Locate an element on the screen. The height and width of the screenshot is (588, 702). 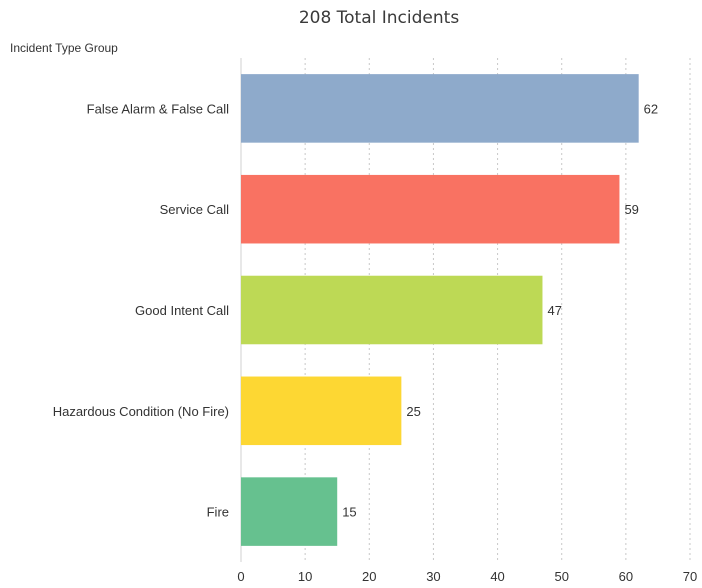
category-label: Hazardous Condition (No Fire) is located at coordinates (141, 411).